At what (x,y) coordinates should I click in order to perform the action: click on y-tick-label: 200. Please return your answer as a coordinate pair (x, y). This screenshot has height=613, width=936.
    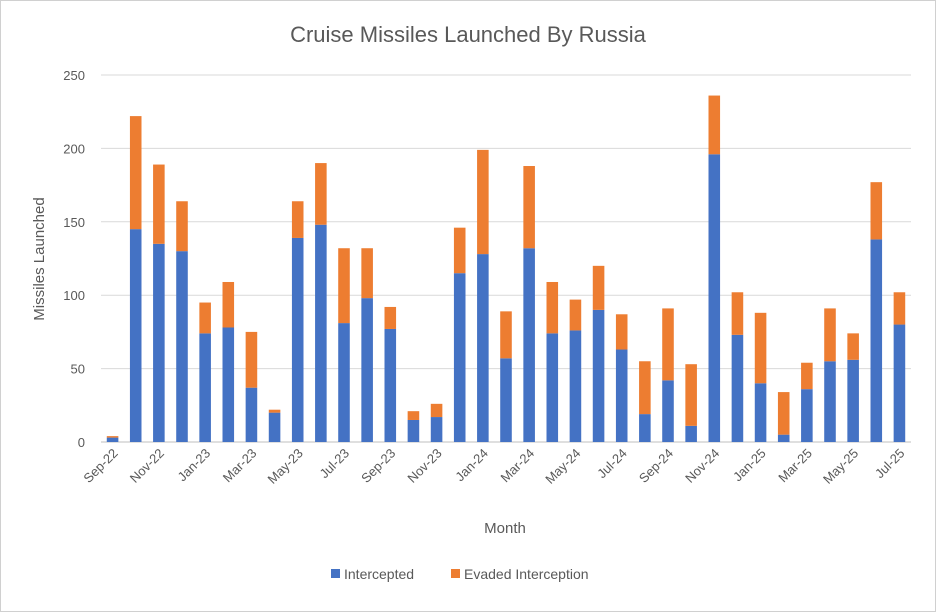
    Looking at the image, I should click on (74, 148).